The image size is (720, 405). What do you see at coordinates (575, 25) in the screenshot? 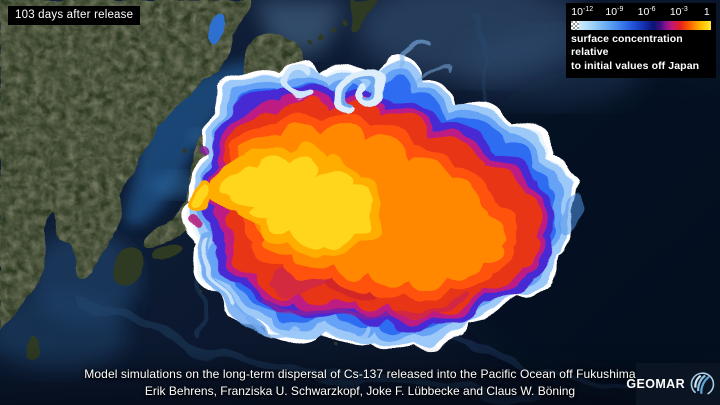
I see `transparency-checker-swatch` at bounding box center [575, 25].